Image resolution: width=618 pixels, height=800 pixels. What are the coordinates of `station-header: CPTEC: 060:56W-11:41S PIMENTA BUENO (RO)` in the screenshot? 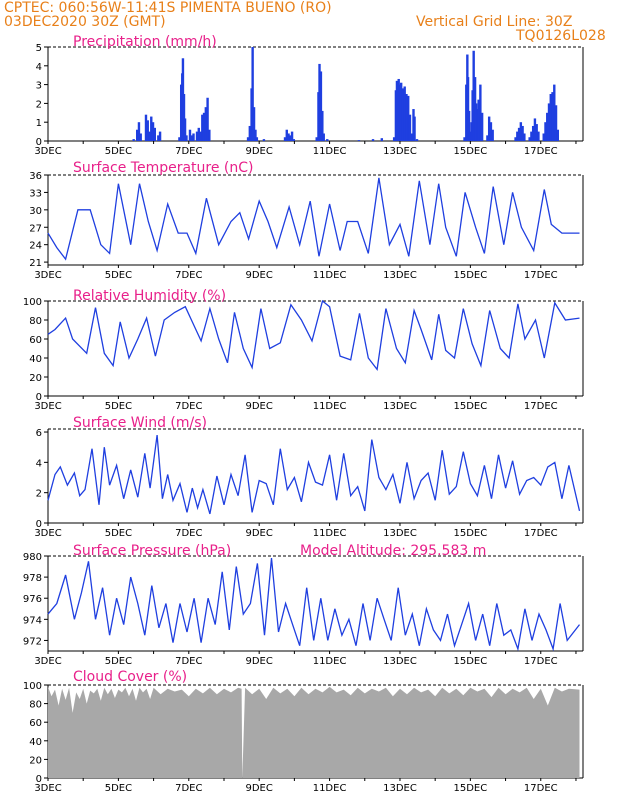 It's located at (168, 8).